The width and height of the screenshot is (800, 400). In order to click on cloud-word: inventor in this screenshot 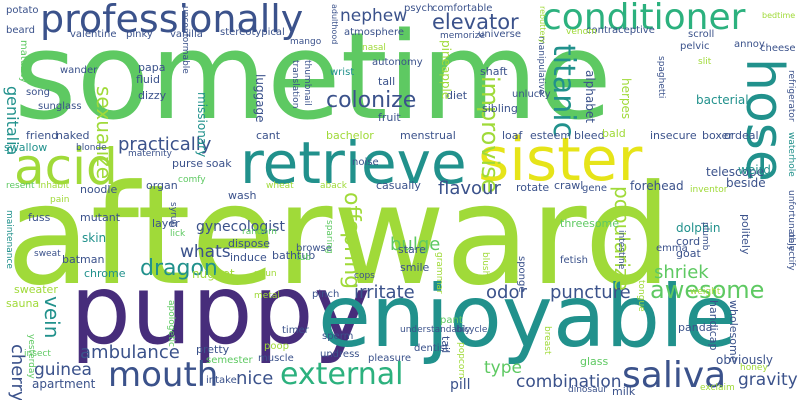, I will do `click(709, 190)`.